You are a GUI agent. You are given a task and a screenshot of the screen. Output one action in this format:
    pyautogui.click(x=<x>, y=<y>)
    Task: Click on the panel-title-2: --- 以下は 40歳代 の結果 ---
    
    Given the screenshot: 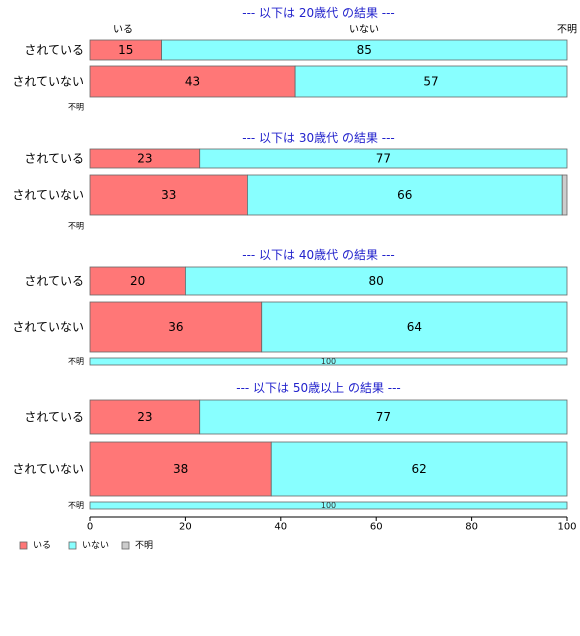 What is the action you would take?
    pyautogui.click(x=318, y=255)
    